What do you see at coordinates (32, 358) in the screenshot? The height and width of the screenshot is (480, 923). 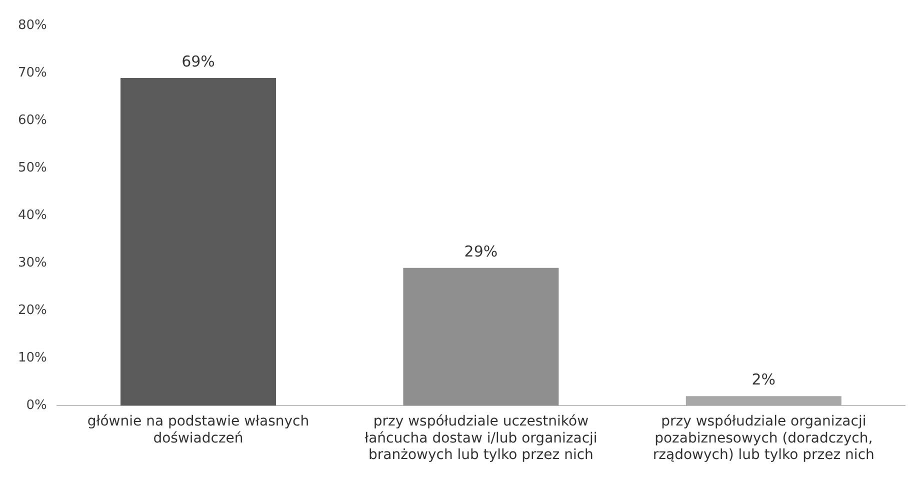 I see `y-tick-label: 10%` at bounding box center [32, 358].